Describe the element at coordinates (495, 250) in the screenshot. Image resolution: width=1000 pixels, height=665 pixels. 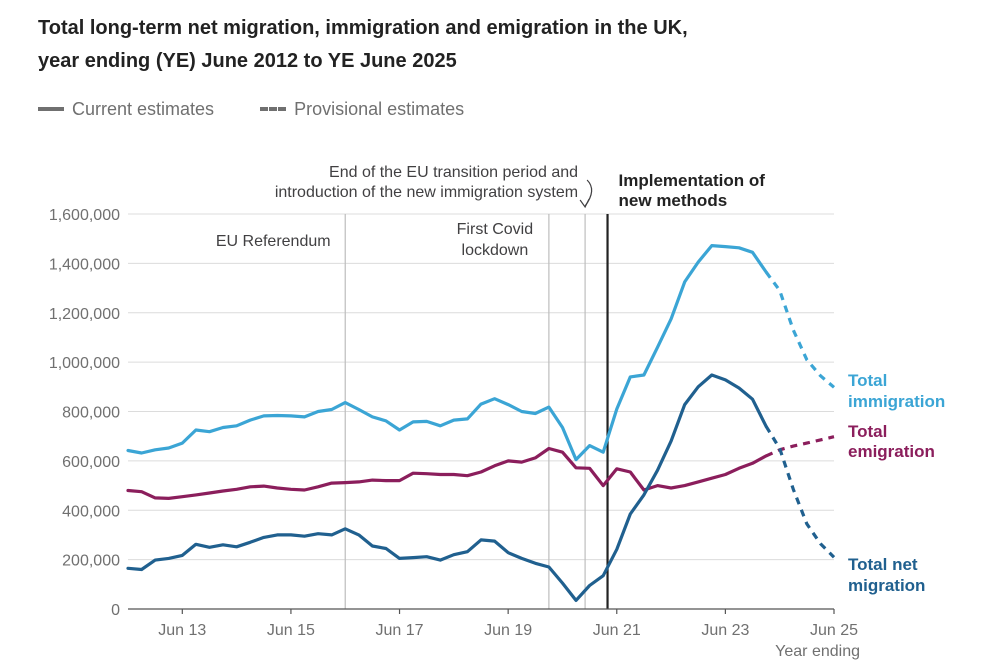
I see `event-annotation: lockdown` at that location.